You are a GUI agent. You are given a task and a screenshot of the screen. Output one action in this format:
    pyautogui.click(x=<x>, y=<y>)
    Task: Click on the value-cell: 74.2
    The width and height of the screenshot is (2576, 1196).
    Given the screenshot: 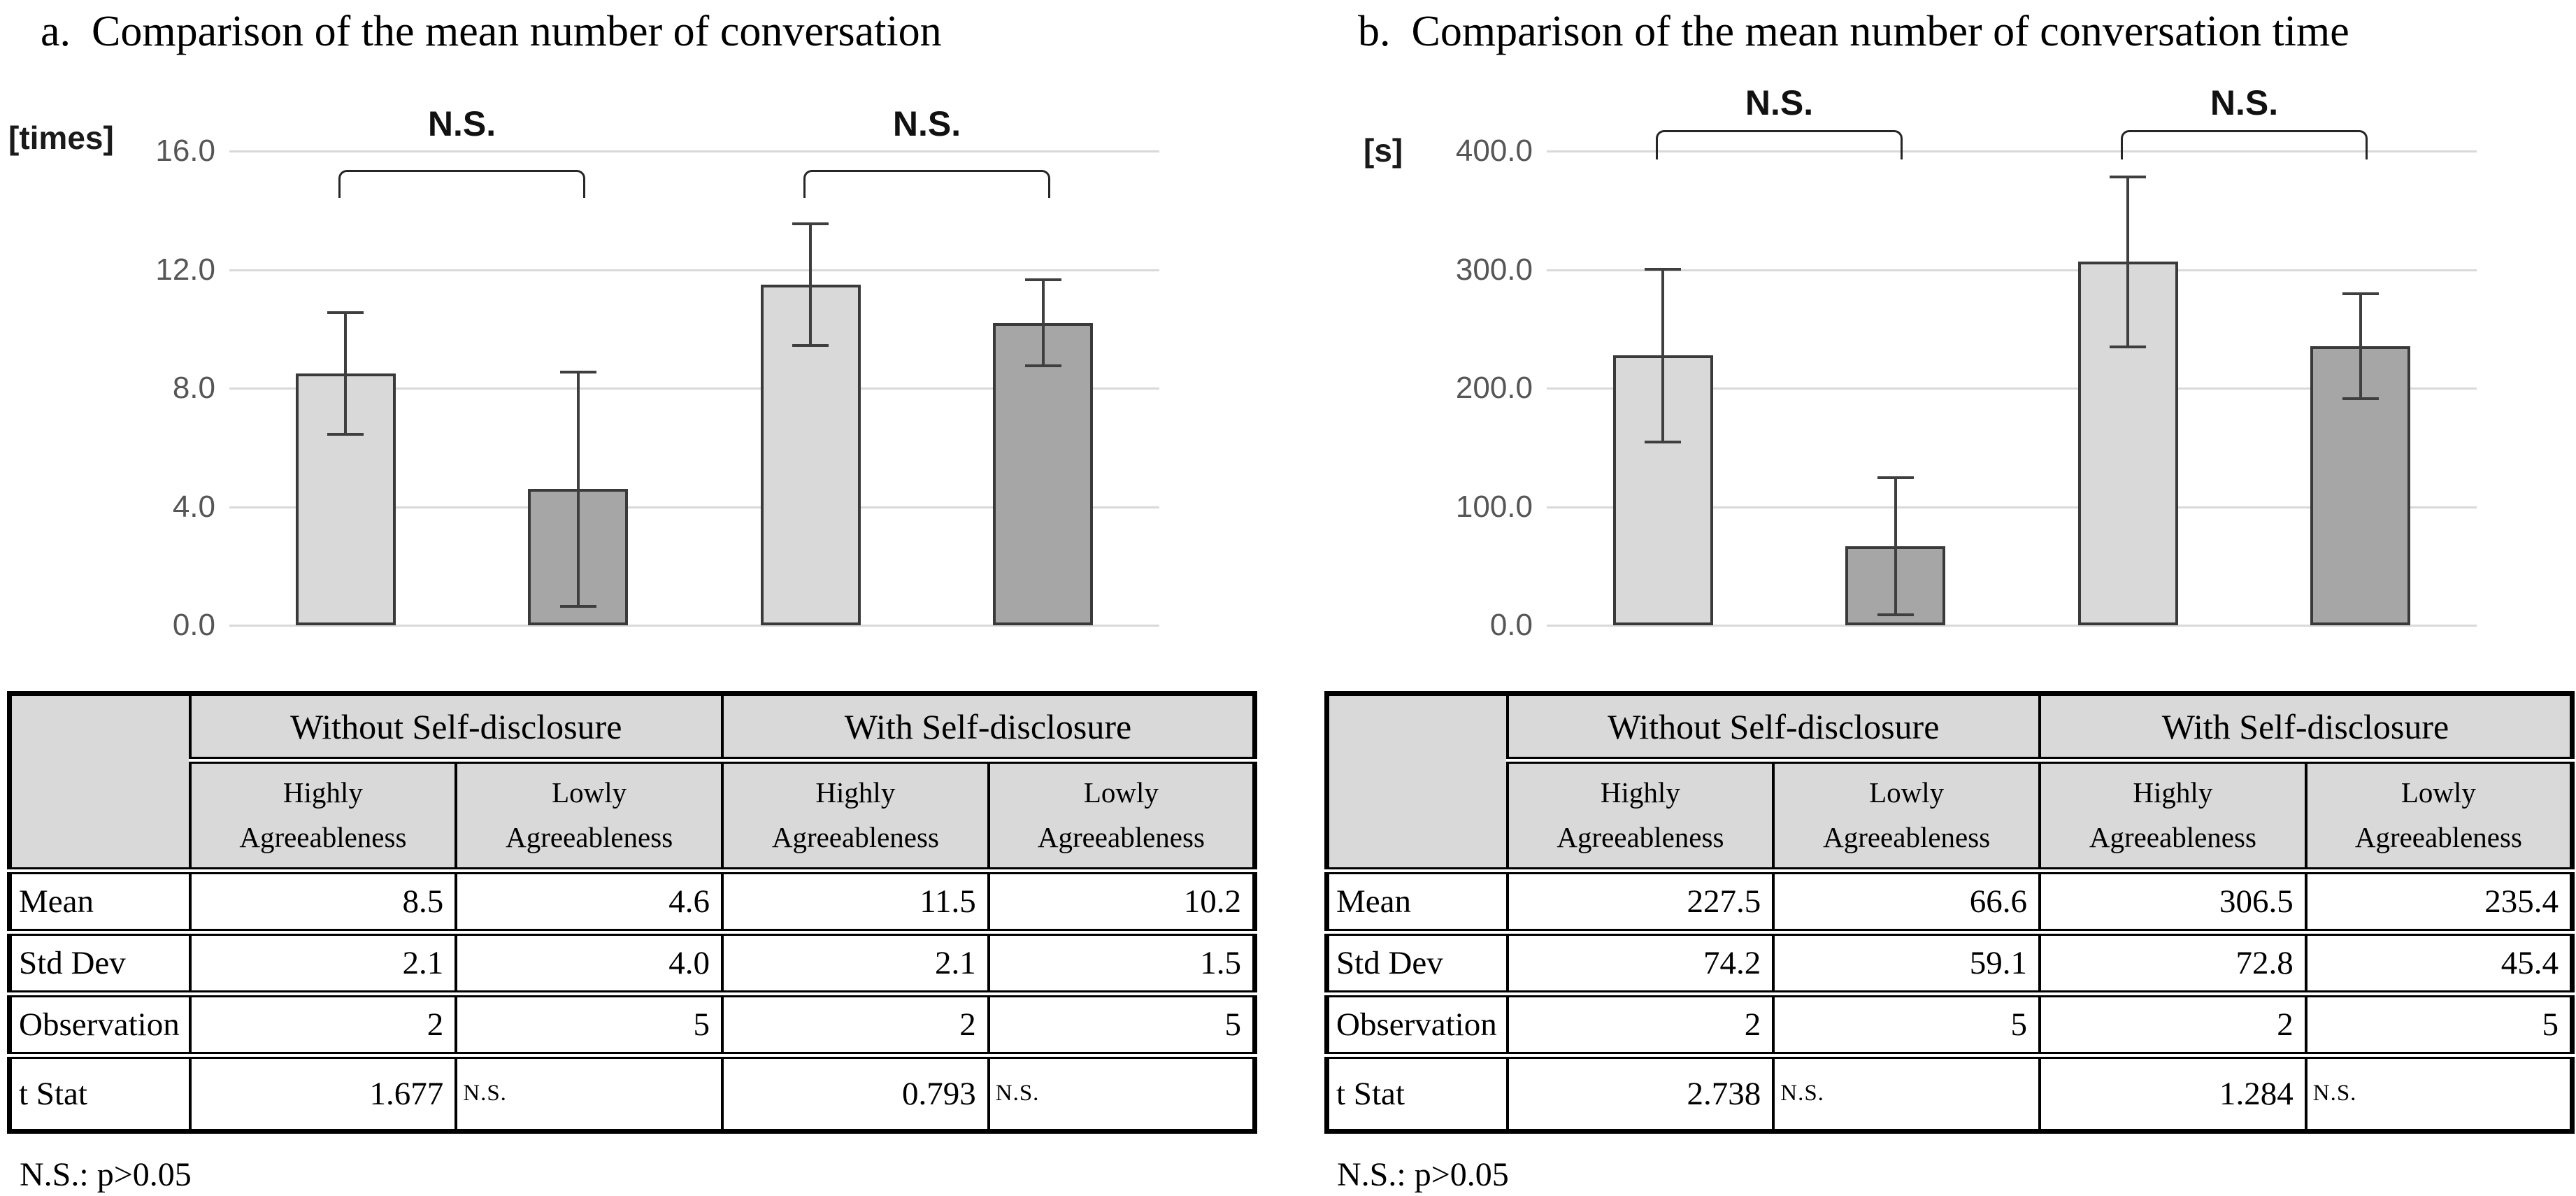 What is the action you would take?
    pyautogui.click(x=1640, y=961)
    